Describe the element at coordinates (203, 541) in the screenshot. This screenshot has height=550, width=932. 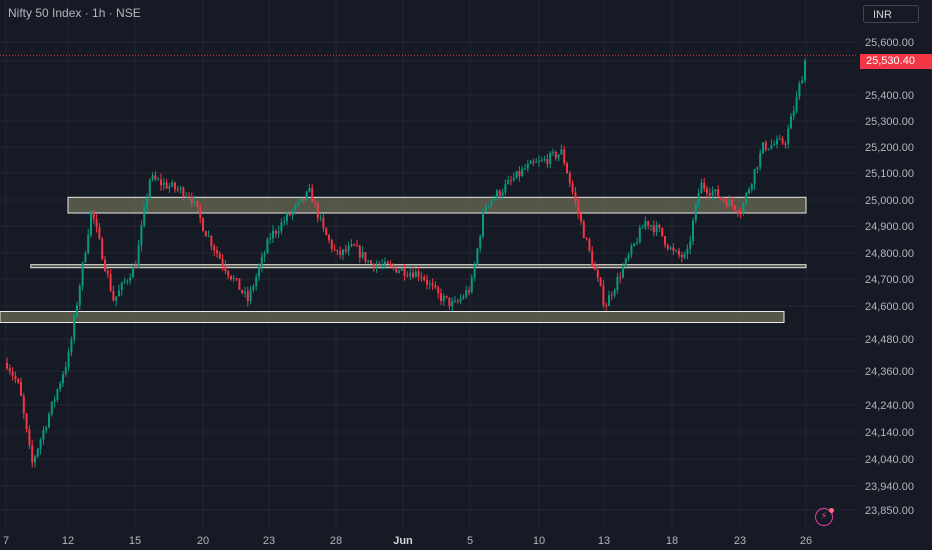
I see `time-tick-label: 20` at that location.